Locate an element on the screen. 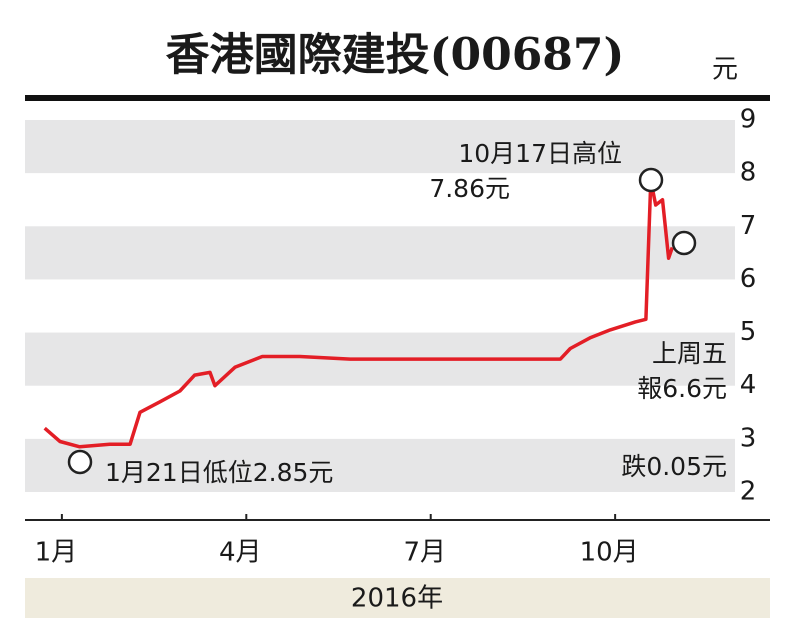 This screenshot has width=800, height=642. last-marker is located at coordinates (684, 243).